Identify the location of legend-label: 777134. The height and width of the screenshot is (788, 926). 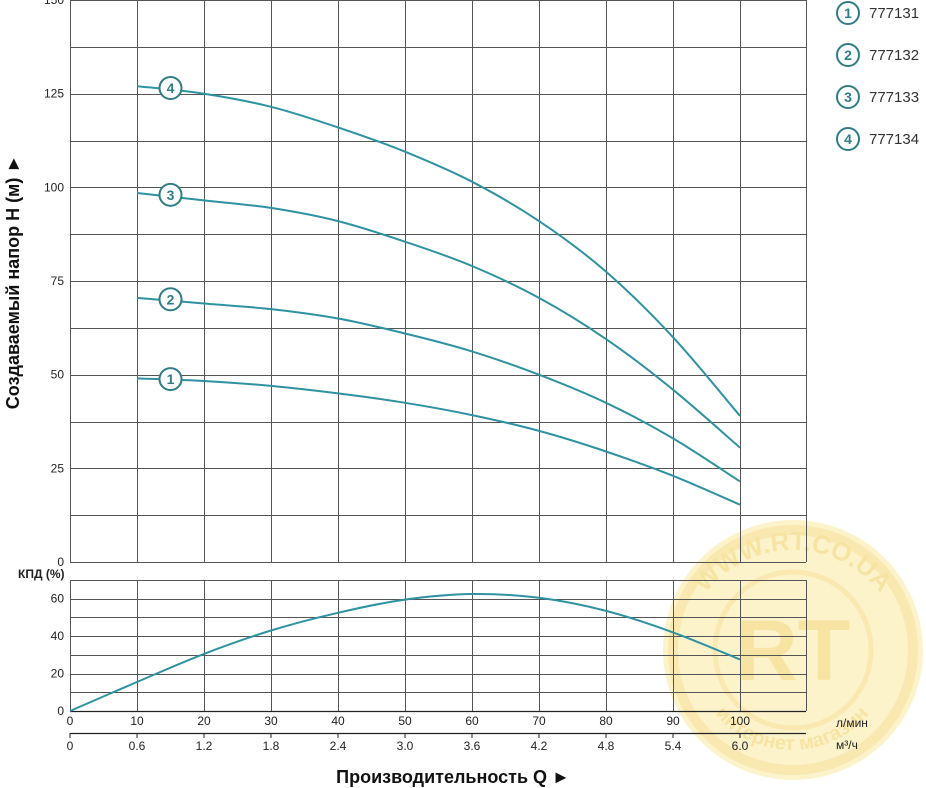
(894, 139).